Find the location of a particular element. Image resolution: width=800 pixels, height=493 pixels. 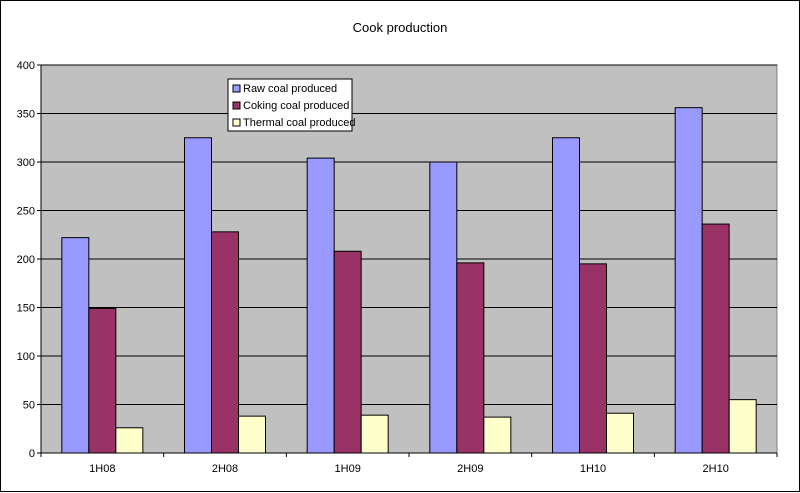

legend-label: Raw coal produced is located at coordinates (290, 89).